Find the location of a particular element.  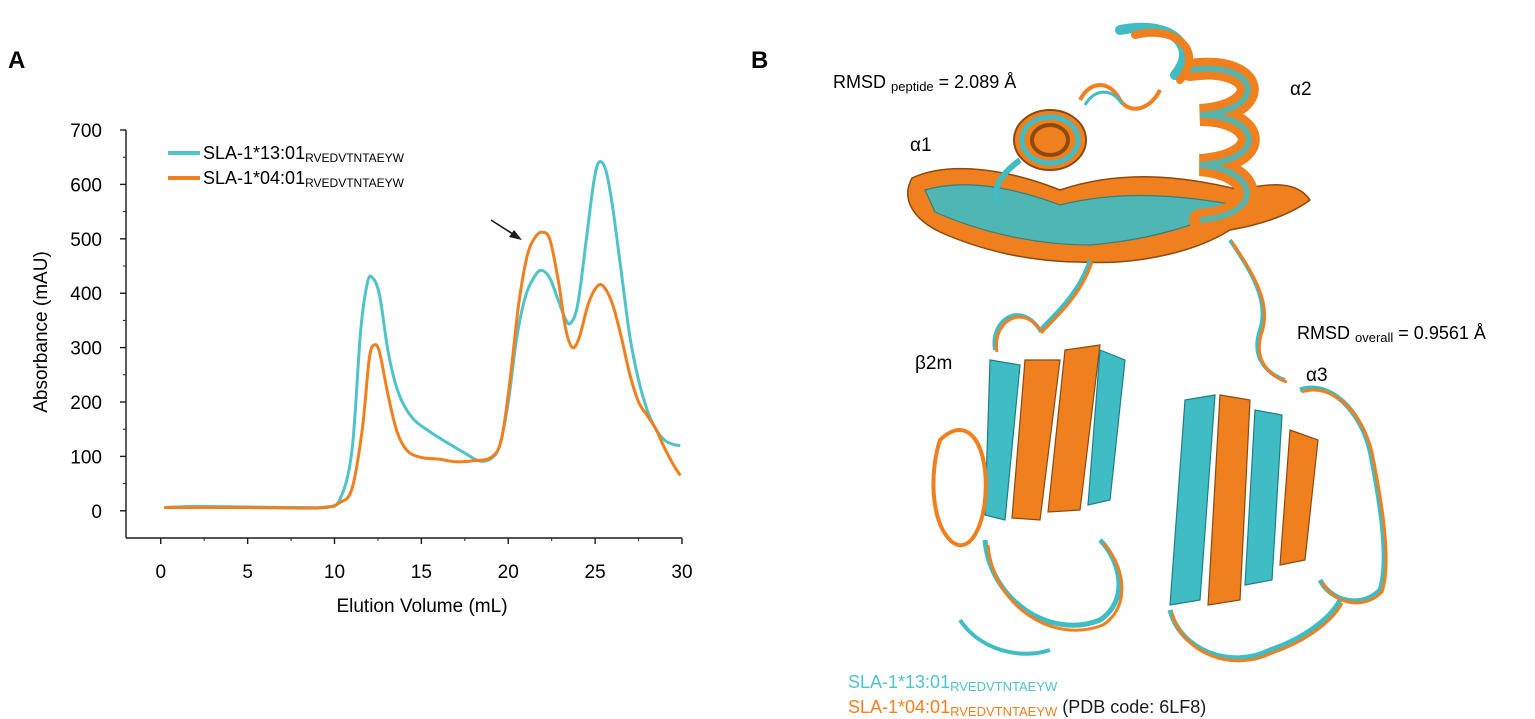

legend-sub-series-2: RVEDVTNTAEYW is located at coordinates (355, 183).